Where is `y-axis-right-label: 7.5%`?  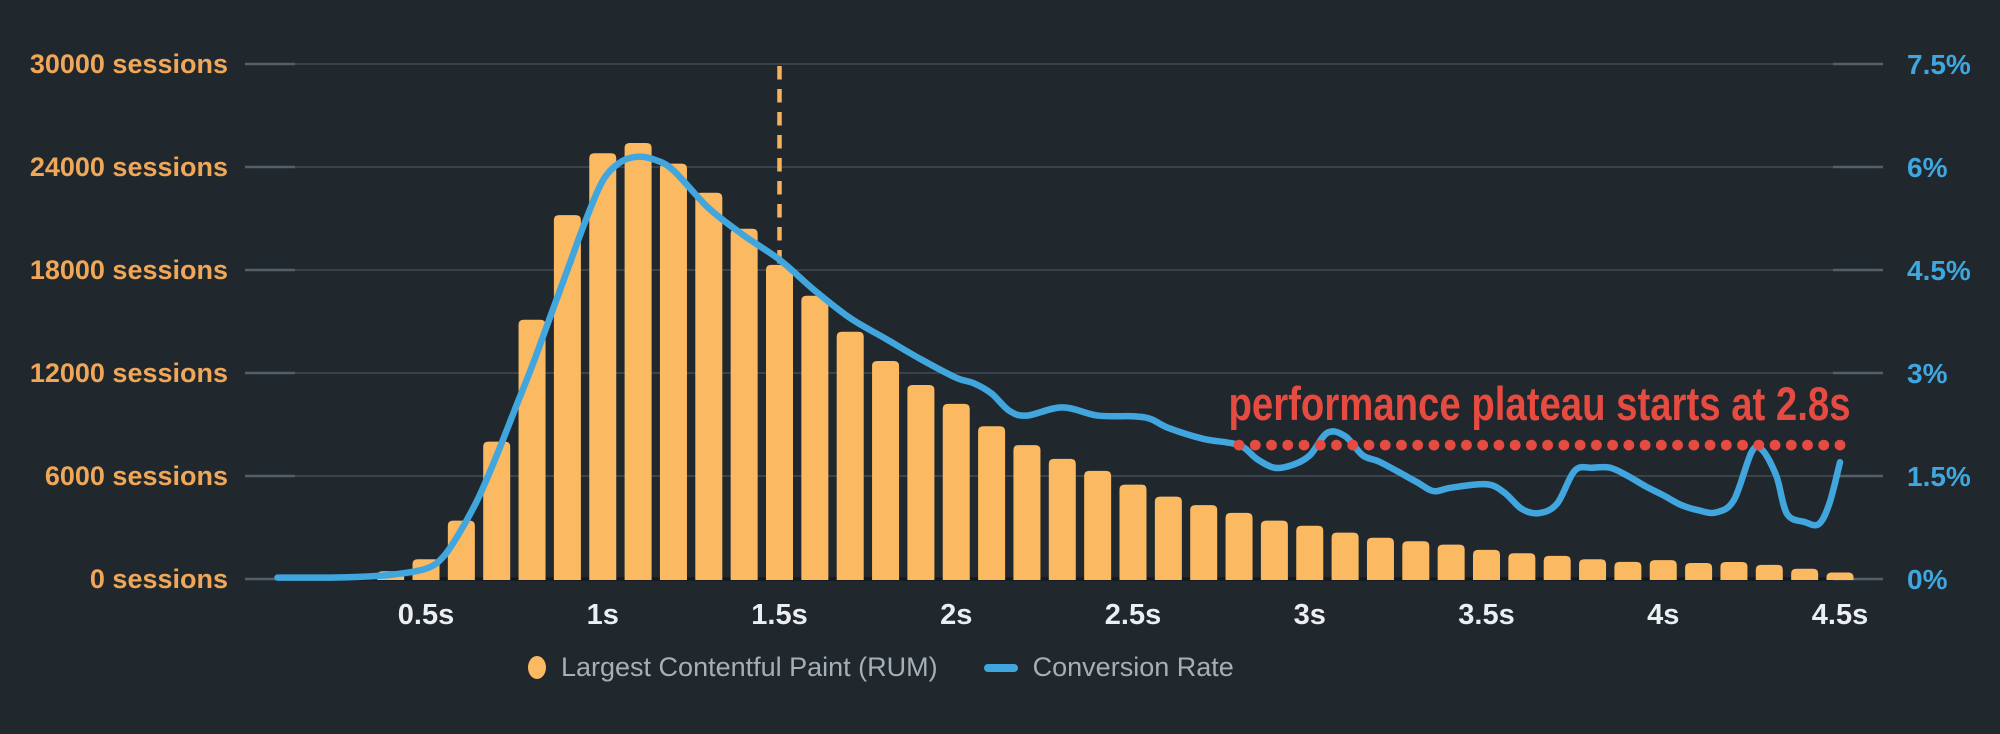
y-axis-right-label: 7.5% is located at coordinates (1939, 64).